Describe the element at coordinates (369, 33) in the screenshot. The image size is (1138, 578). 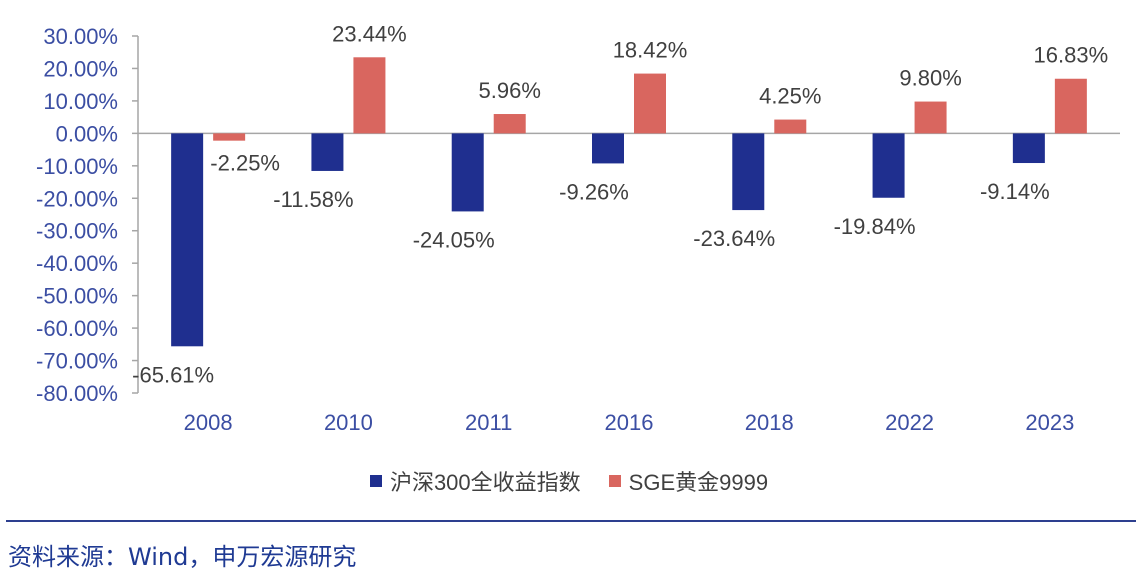
I see `data-label-gold: 23.44%` at that location.